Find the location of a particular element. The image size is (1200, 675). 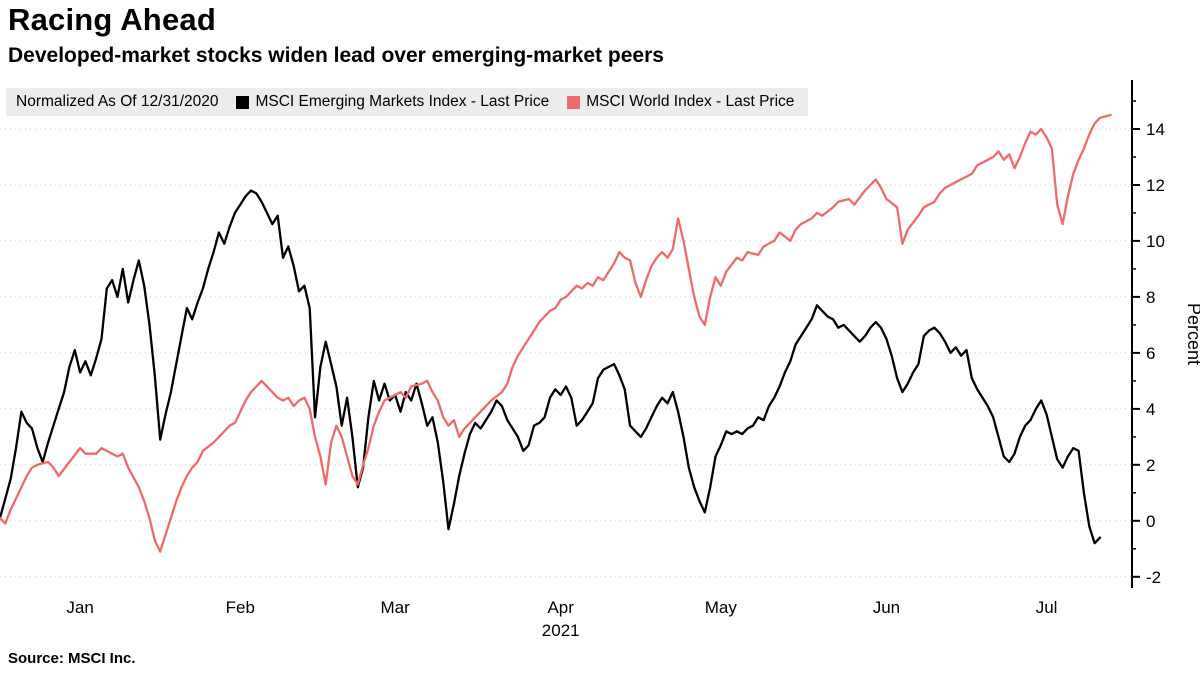

svg-text: -2 is located at coordinates (1153, 577).